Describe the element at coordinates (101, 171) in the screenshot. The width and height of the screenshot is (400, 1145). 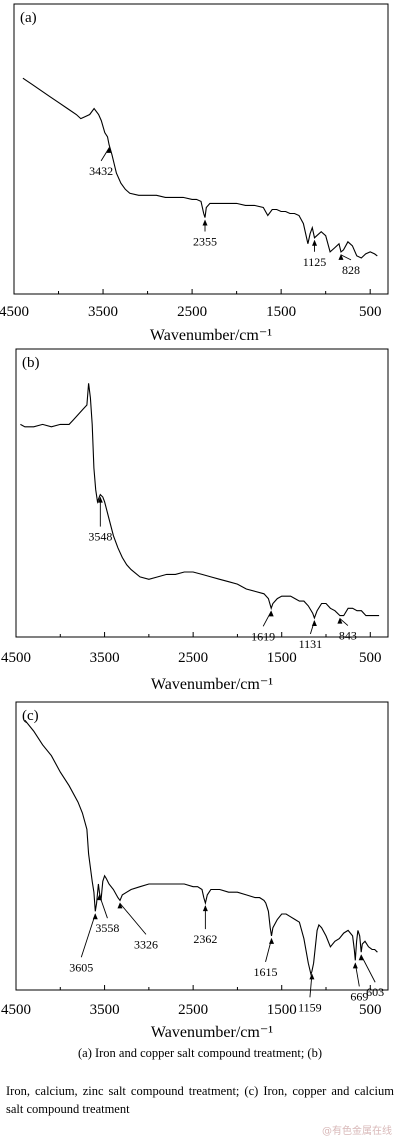
I see `peak-label: 3432` at that location.